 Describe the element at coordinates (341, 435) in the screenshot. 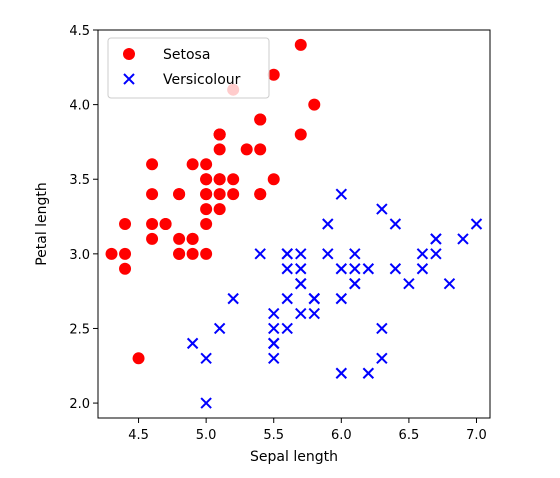

I see `x-tick-label: 6.0` at that location.